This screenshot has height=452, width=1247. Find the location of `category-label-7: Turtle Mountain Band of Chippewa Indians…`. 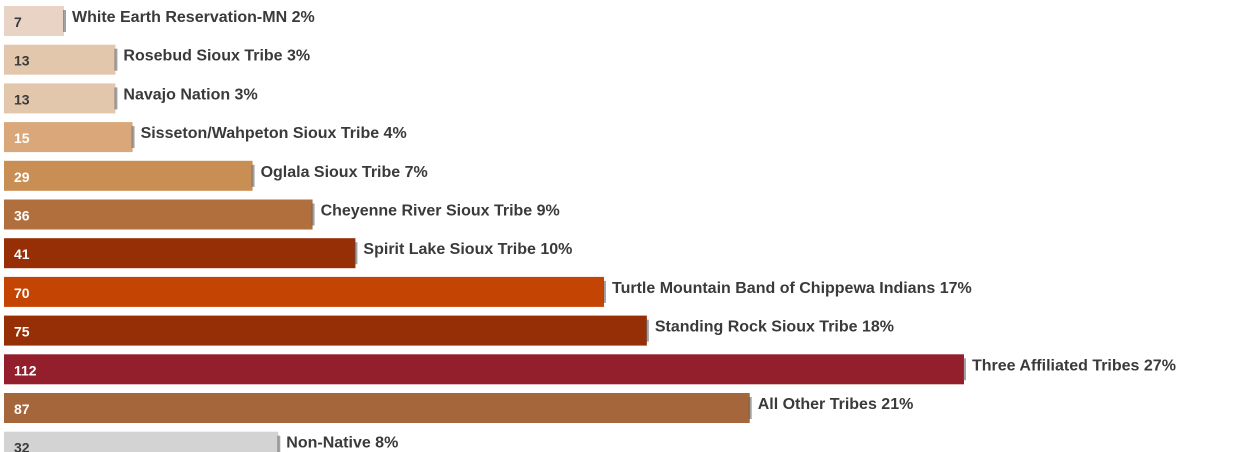

category-label-7: Turtle Mountain Band of Chippewa Indians… is located at coordinates (792, 288).